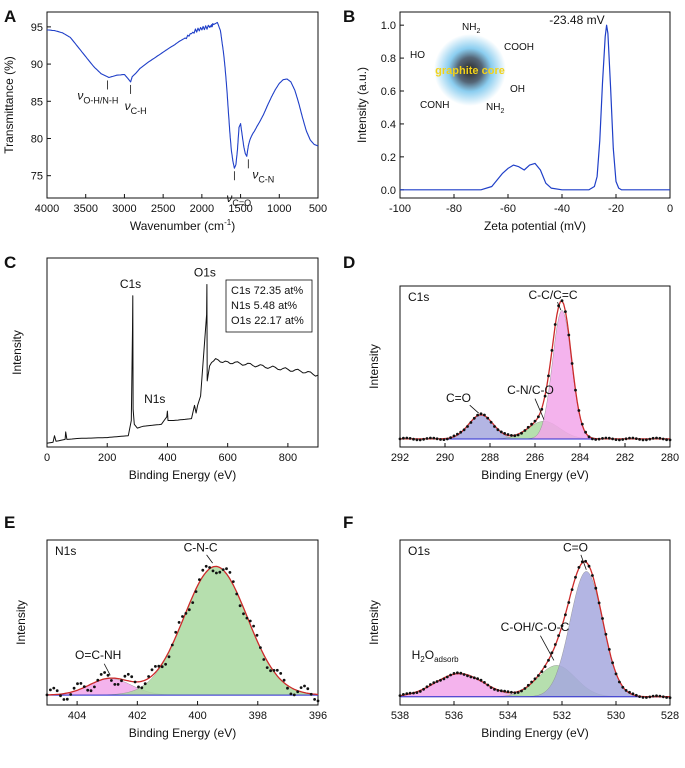 The image size is (685, 768). Describe the element at coordinates (37, 28) in the screenshot. I see `y-tick-label: 95` at that location.